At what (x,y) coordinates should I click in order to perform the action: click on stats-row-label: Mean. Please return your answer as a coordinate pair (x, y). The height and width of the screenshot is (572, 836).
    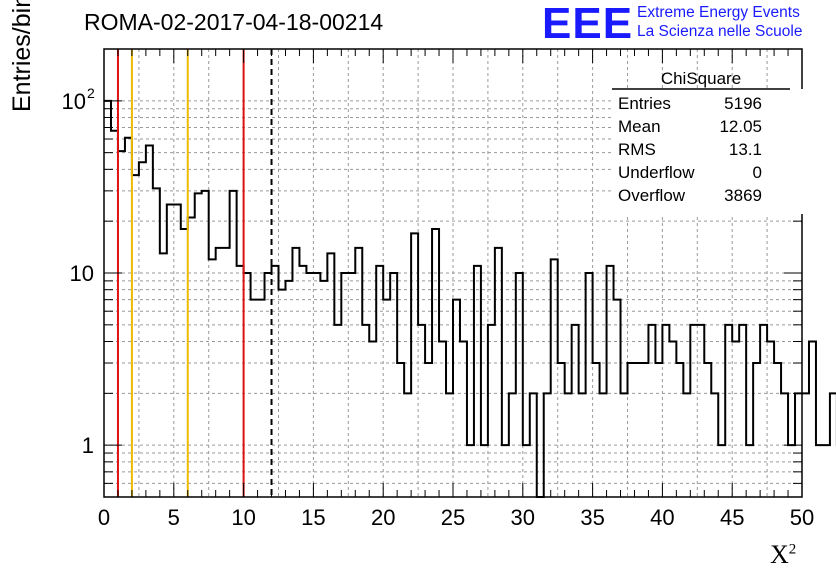
    Looking at the image, I should click on (639, 126).